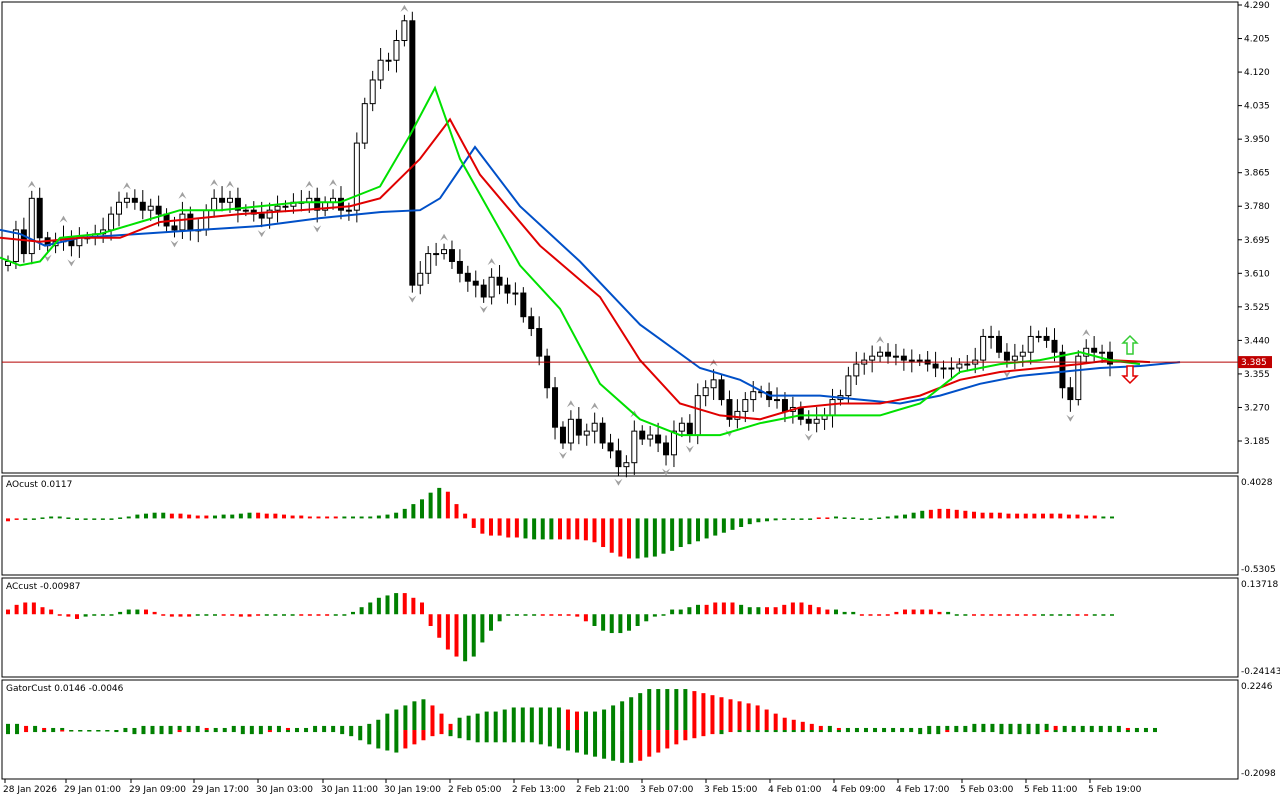 The height and width of the screenshot is (804, 1280). I want to click on price-axis-label: 3.950, so click(1257, 140).